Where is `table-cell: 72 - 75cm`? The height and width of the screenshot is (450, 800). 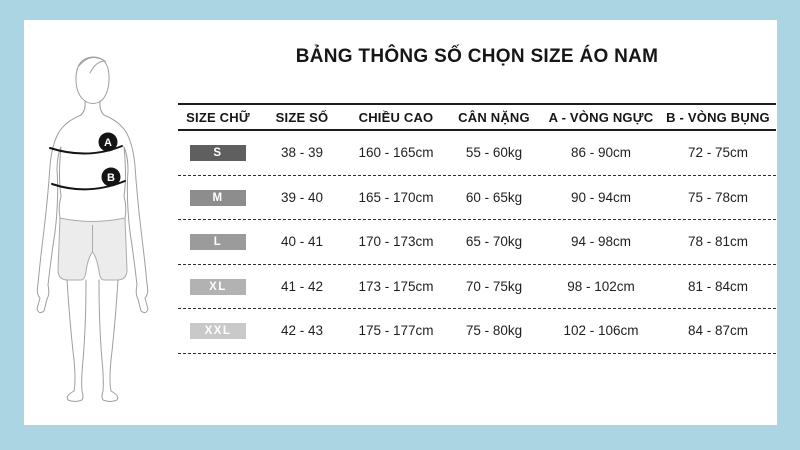 table-cell: 72 - 75cm is located at coordinates (718, 153).